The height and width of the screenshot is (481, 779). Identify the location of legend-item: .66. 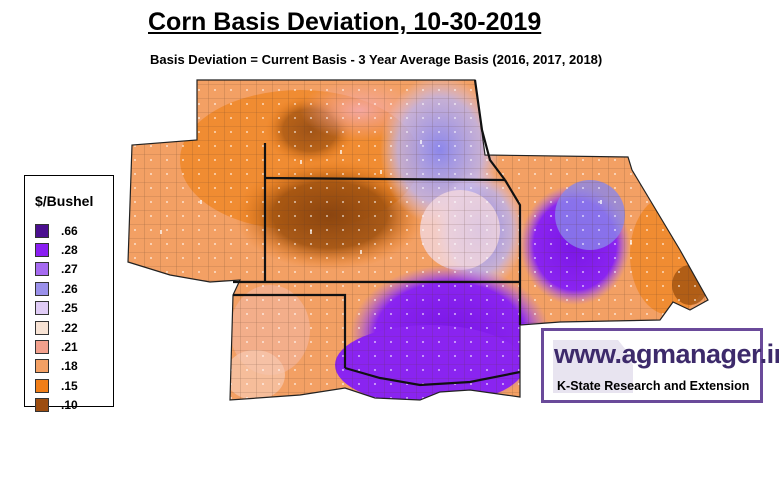
(56, 230).